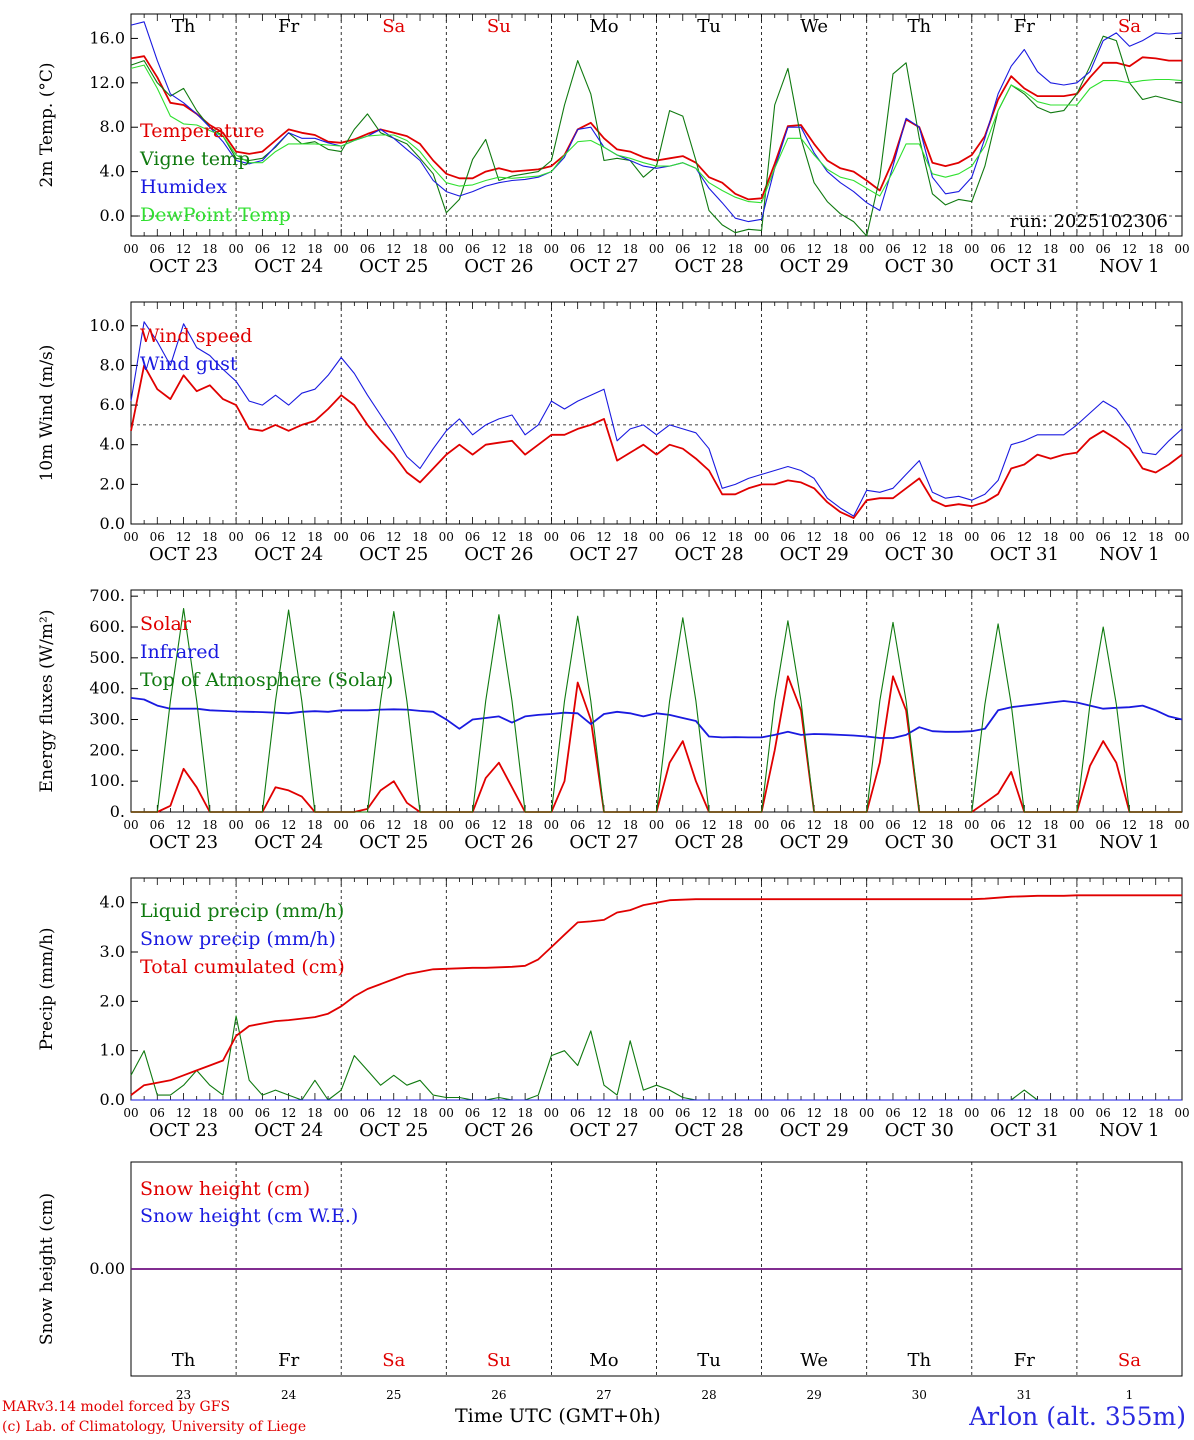 Image resolution: width=1194 pixels, height=1440 pixels. What do you see at coordinates (242, 911) in the screenshot?
I see `legend-entry: Liquid precip (mm/h)` at bounding box center [242, 911].